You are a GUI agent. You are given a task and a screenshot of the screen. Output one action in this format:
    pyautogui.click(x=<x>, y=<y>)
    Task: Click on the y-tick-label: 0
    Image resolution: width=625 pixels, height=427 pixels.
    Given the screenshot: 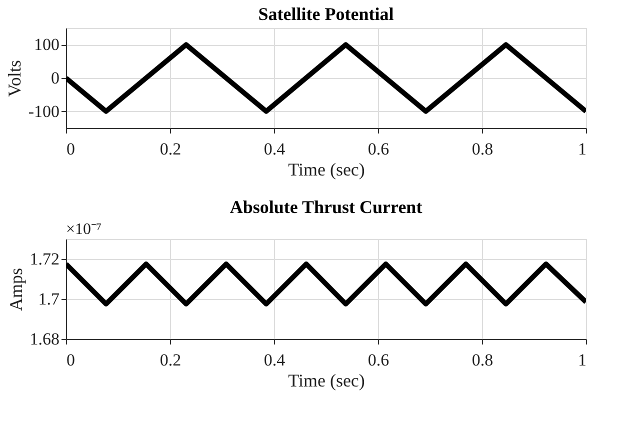 What is the action you would take?
    pyautogui.click(x=55, y=78)
    